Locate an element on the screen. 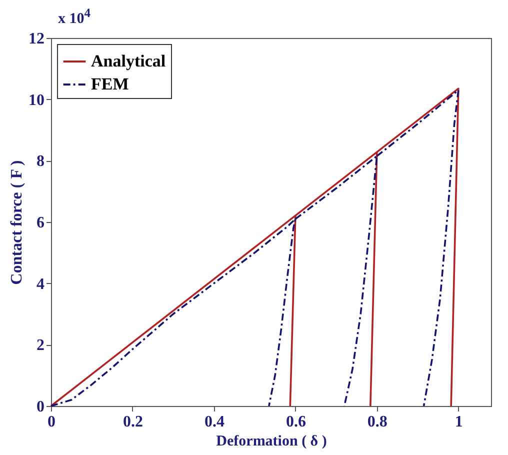  y-tick-label: 12 is located at coordinates (36, 39).